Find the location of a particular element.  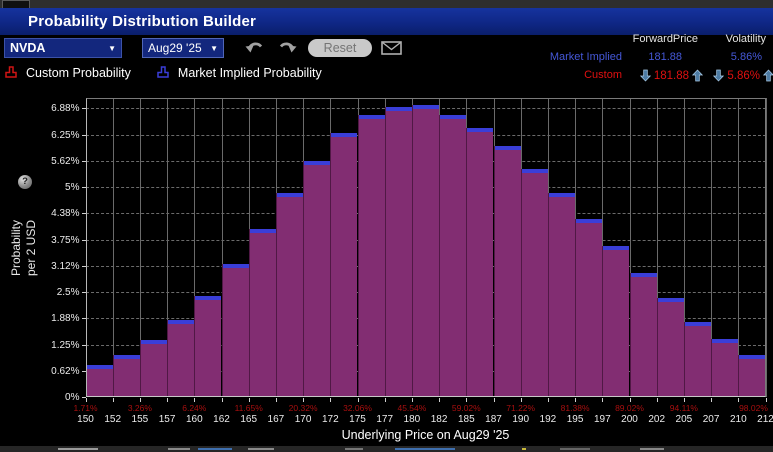

x-tick-label: 182 is located at coordinates (439, 419).